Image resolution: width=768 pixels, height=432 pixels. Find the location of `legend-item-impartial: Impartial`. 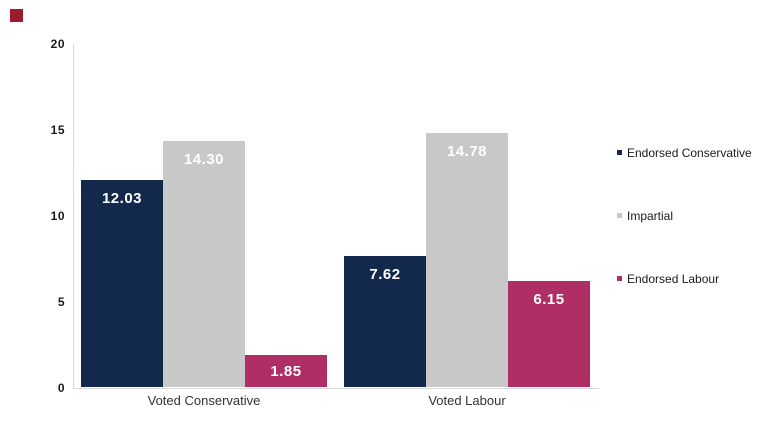

legend-item-impartial: Impartial is located at coordinates (684, 215).